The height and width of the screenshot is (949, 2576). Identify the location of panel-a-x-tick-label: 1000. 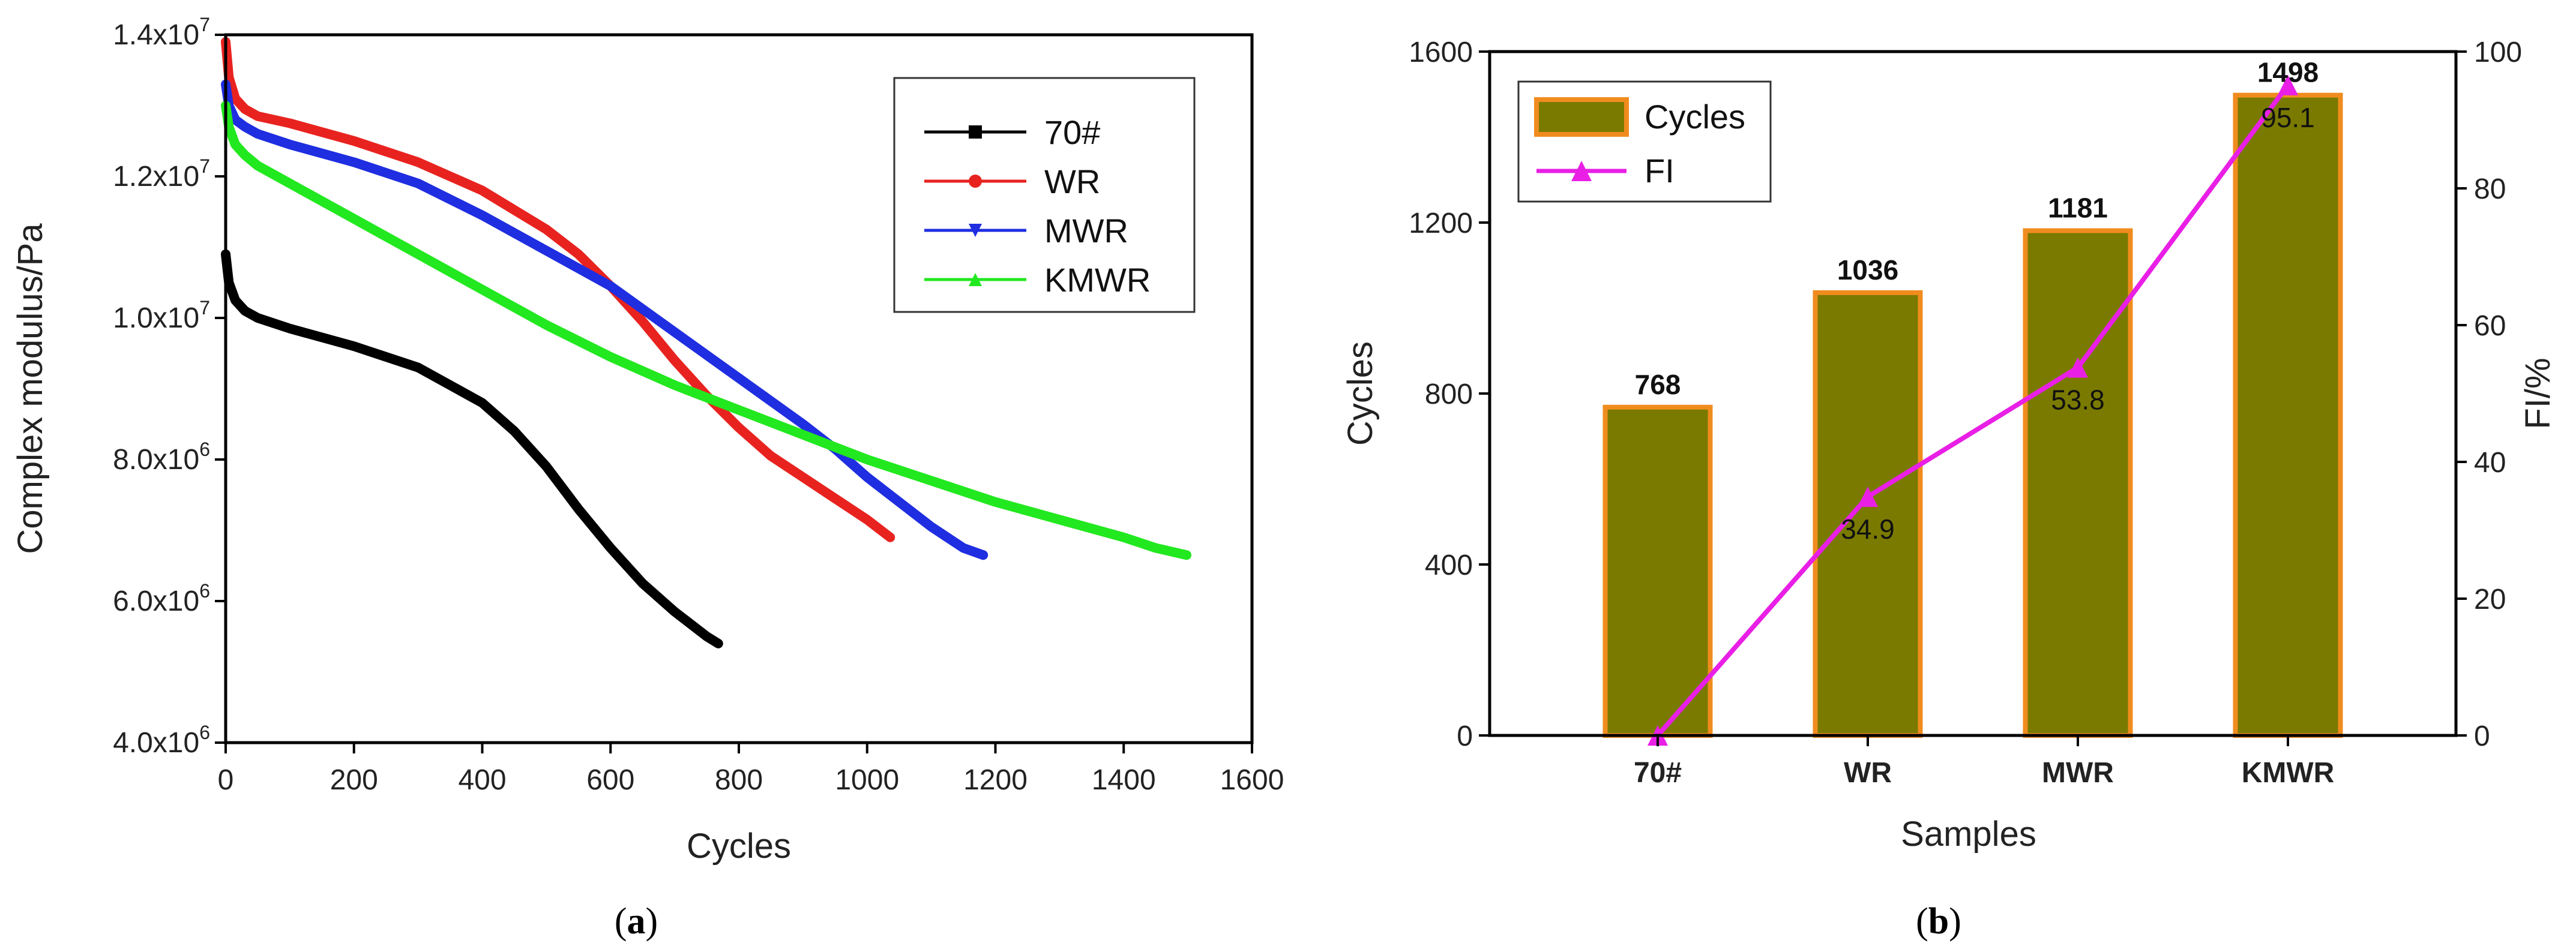
(867, 780).